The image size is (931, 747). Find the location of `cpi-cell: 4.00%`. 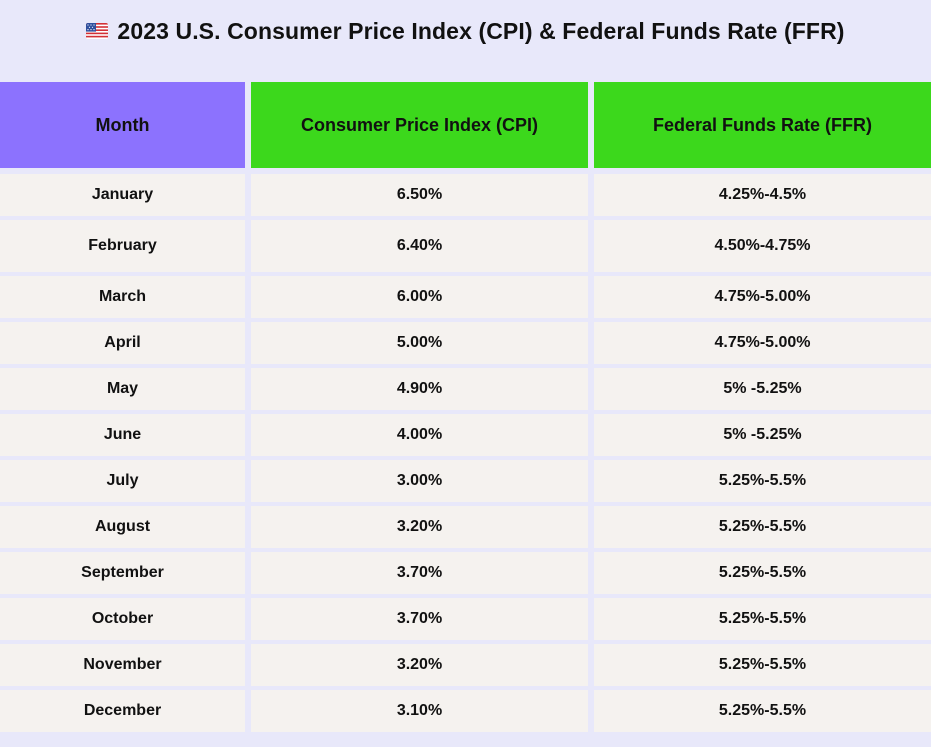

cpi-cell: 4.00% is located at coordinates (419, 435).